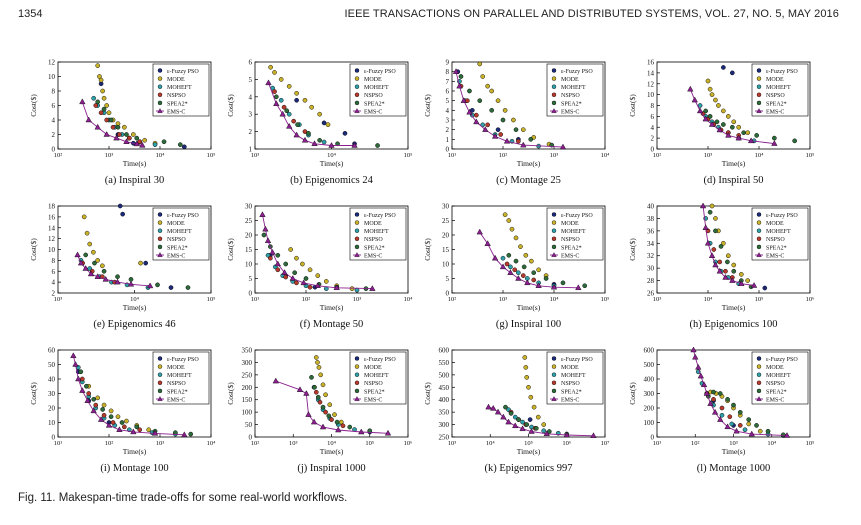  What do you see at coordinates (249, 221) in the screenshot?
I see `y-tick-label: 25` at bounding box center [249, 221].